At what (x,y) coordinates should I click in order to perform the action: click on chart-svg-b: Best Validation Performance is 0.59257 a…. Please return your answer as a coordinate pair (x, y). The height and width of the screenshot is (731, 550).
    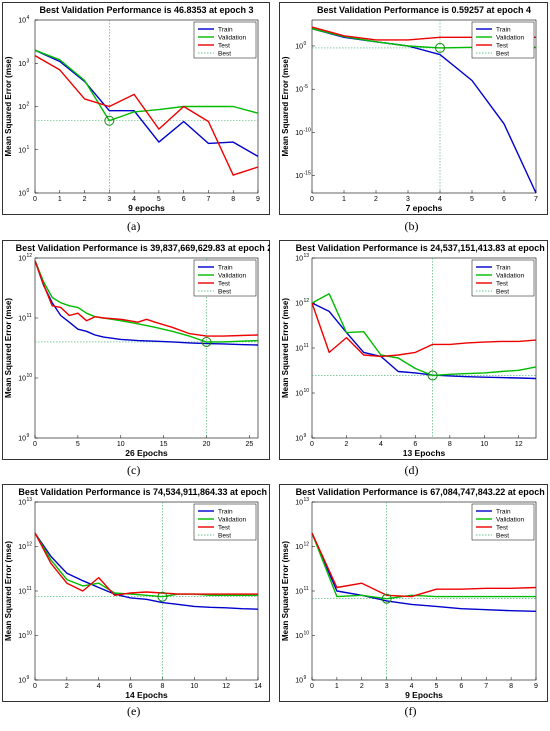
    Looking at the image, I should click on (413, 108).